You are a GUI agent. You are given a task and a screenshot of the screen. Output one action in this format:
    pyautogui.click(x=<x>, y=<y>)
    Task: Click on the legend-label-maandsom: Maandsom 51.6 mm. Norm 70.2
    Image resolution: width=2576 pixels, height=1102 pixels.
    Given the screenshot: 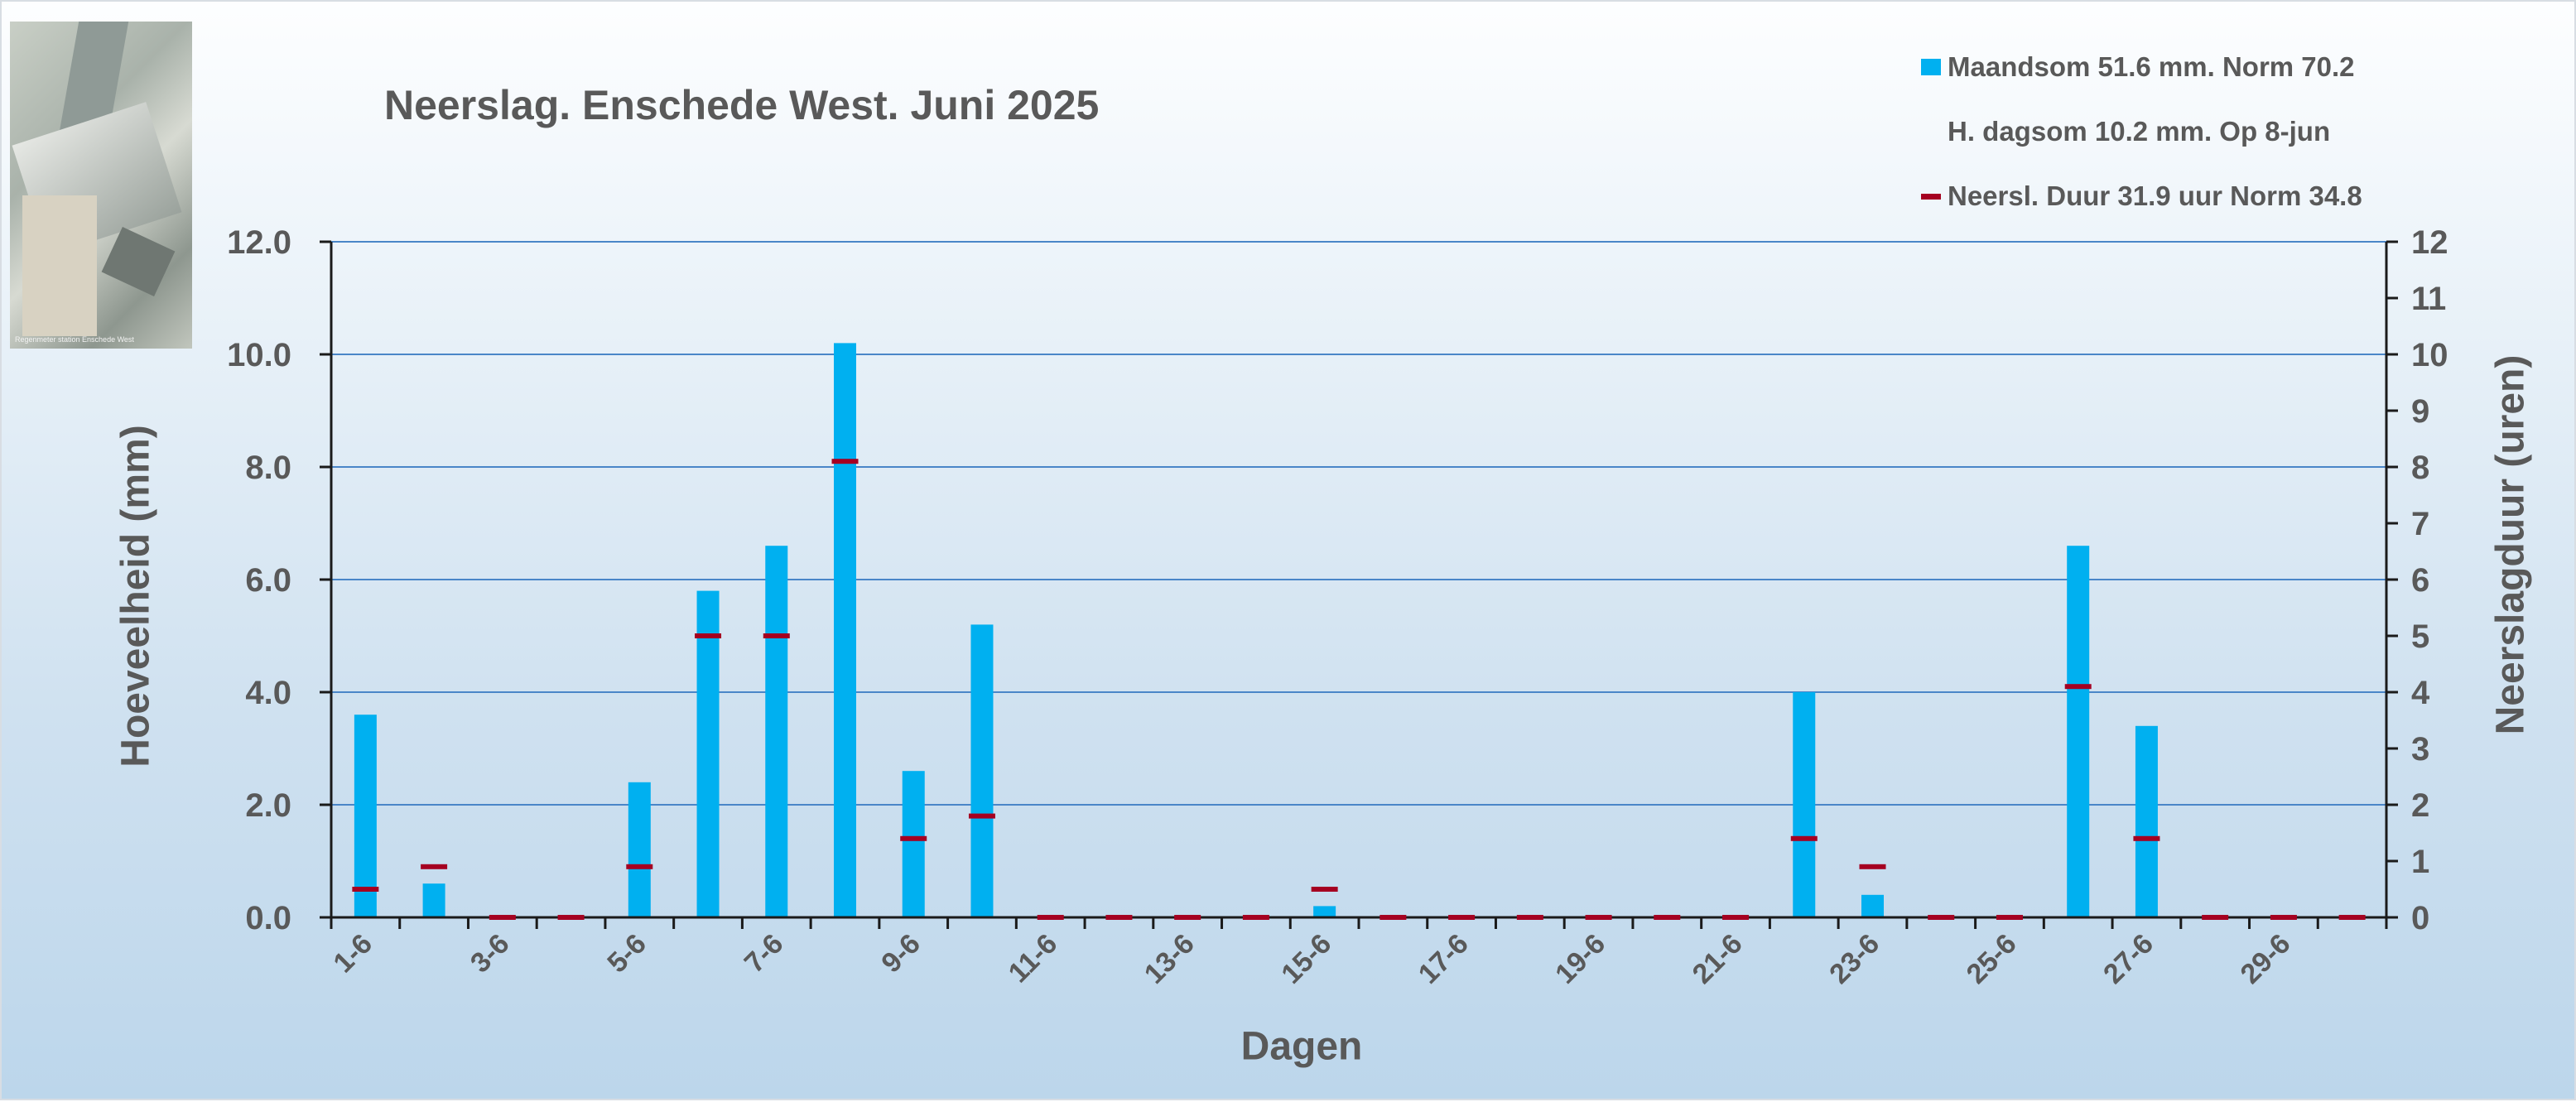 What is the action you would take?
    pyautogui.click(x=2151, y=66)
    